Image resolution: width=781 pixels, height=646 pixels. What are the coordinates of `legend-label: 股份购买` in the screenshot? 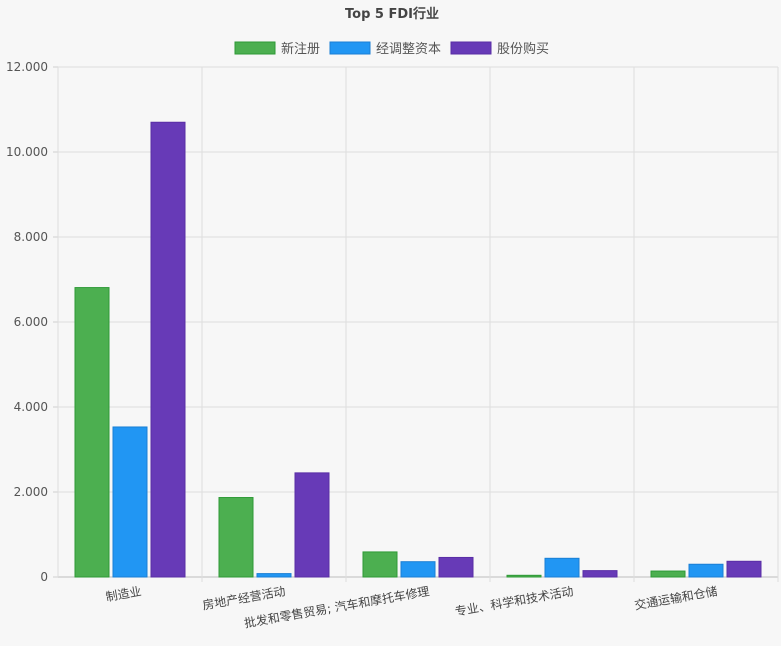 It's located at (523, 49).